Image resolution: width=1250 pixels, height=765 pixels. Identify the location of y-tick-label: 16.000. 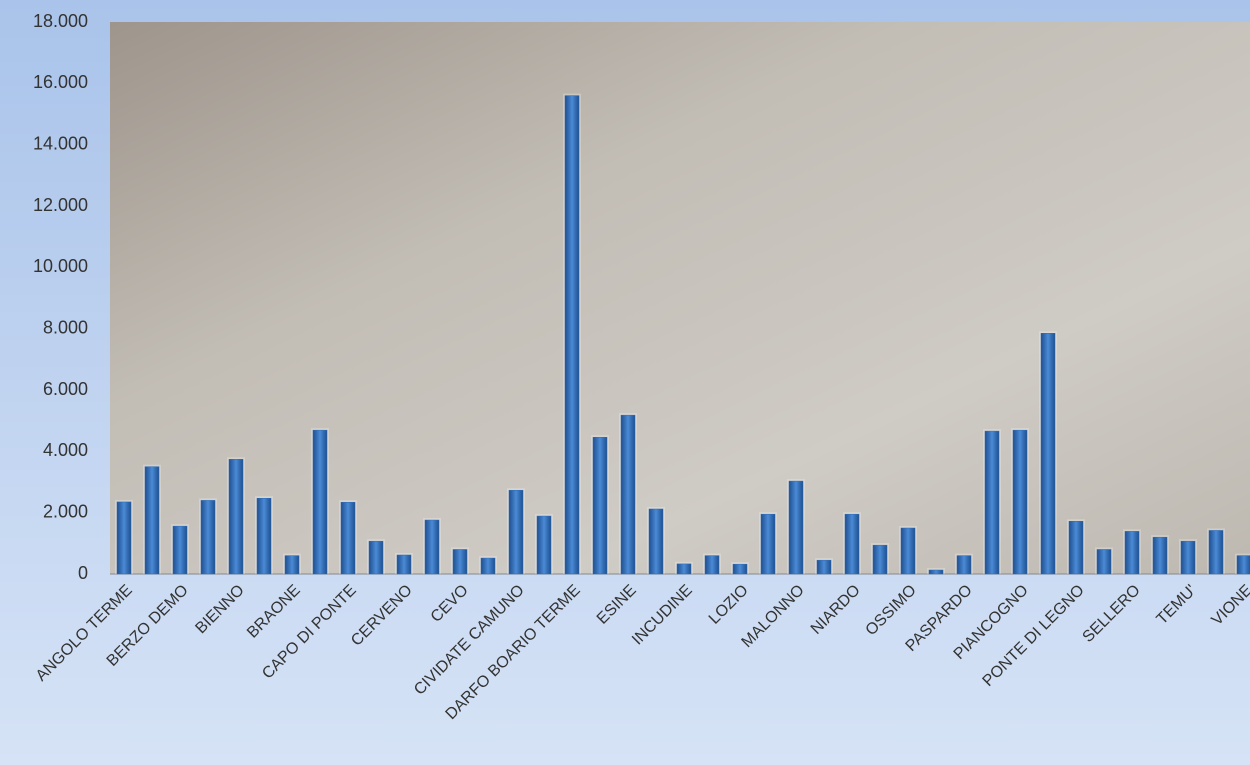
(60, 82).